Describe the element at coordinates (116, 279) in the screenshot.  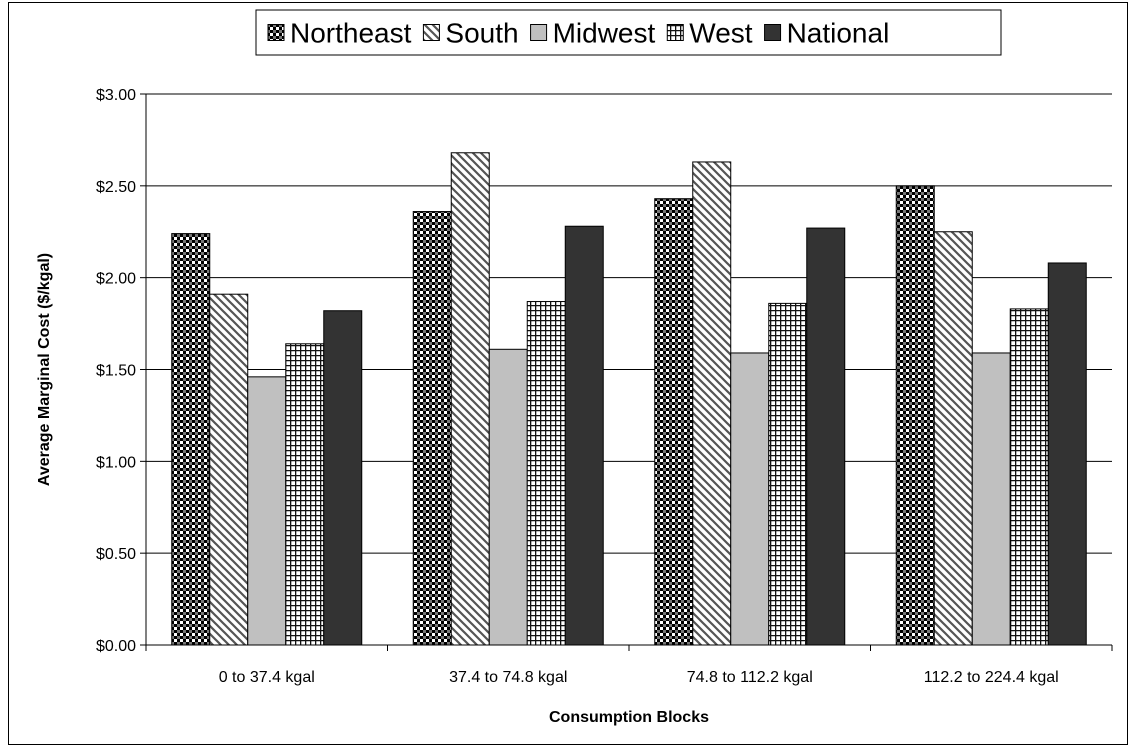
I see `y-tick-label: $2.00` at that location.